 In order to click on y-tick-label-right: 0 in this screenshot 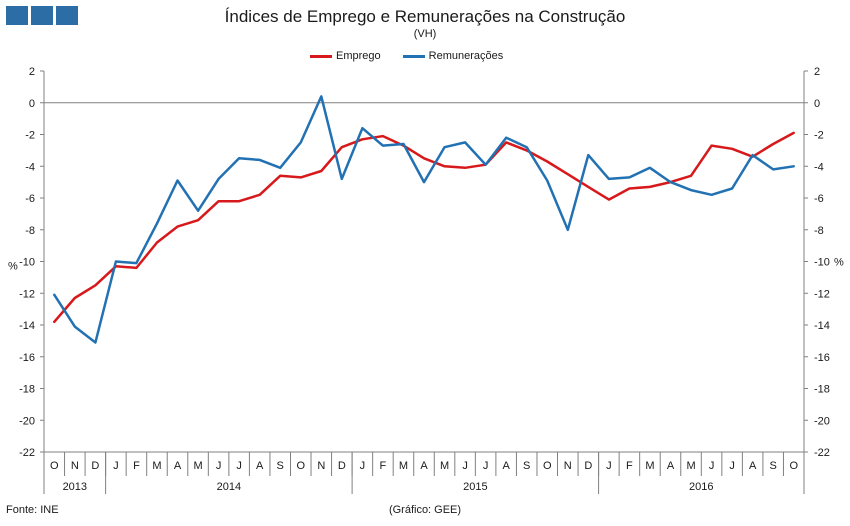, I will do `click(817, 104)`.